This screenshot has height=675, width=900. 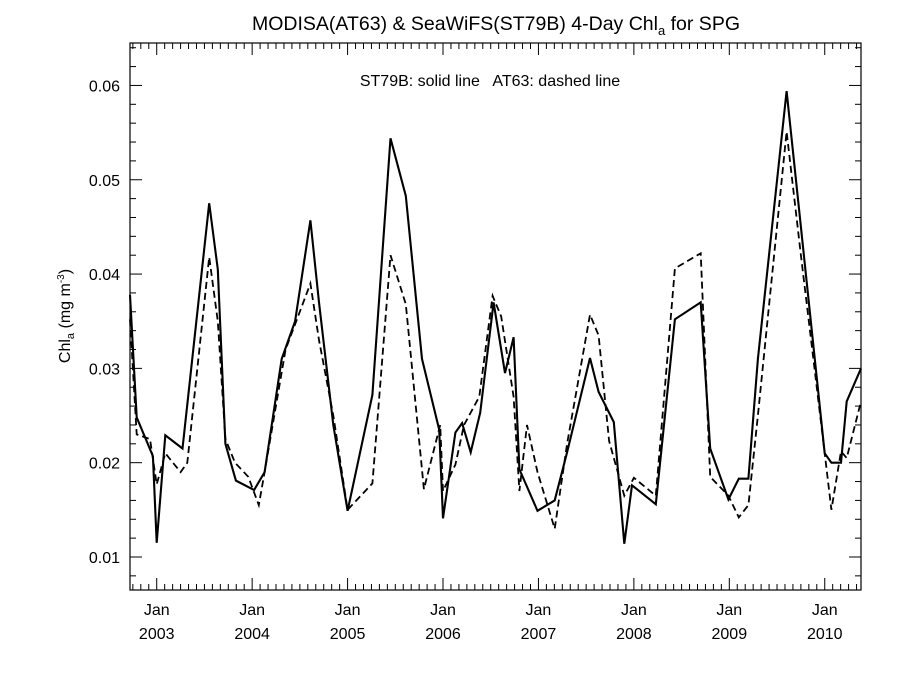 I want to click on y-tick-label: 0.06, so click(x=104, y=86).